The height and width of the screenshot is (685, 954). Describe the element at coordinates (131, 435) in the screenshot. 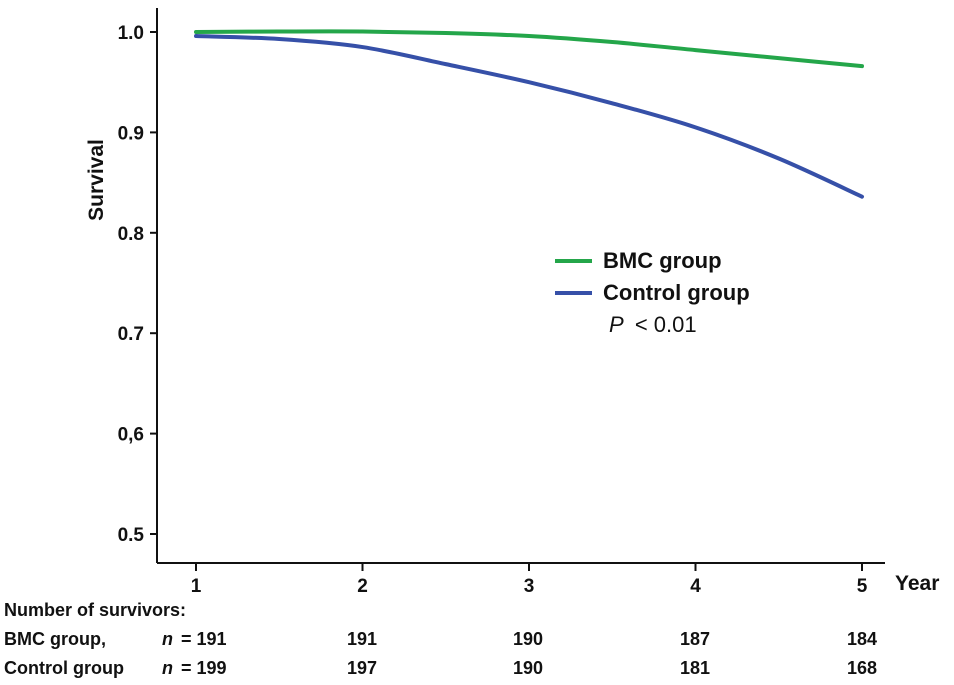

I see `y-tick-label: 0,6` at that location.